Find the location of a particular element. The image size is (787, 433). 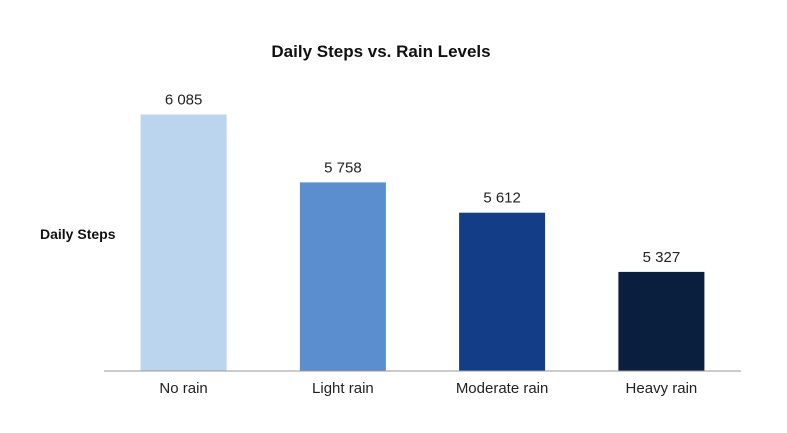

data-label: 5 327 is located at coordinates (662, 257).